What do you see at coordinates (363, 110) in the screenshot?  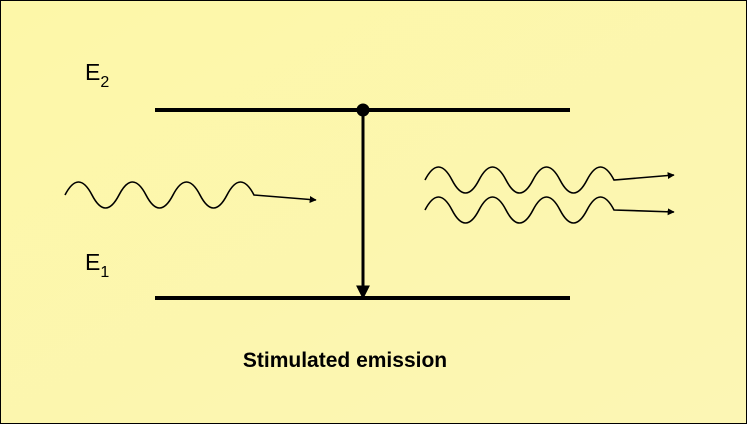 I see `electron-dot` at bounding box center [363, 110].